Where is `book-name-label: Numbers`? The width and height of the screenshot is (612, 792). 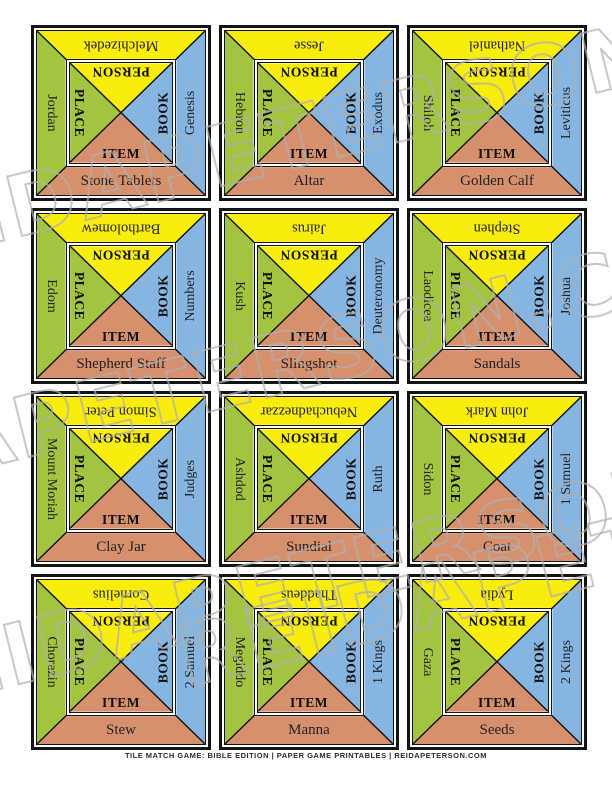 book-name-label: Numbers is located at coordinates (190, 296).